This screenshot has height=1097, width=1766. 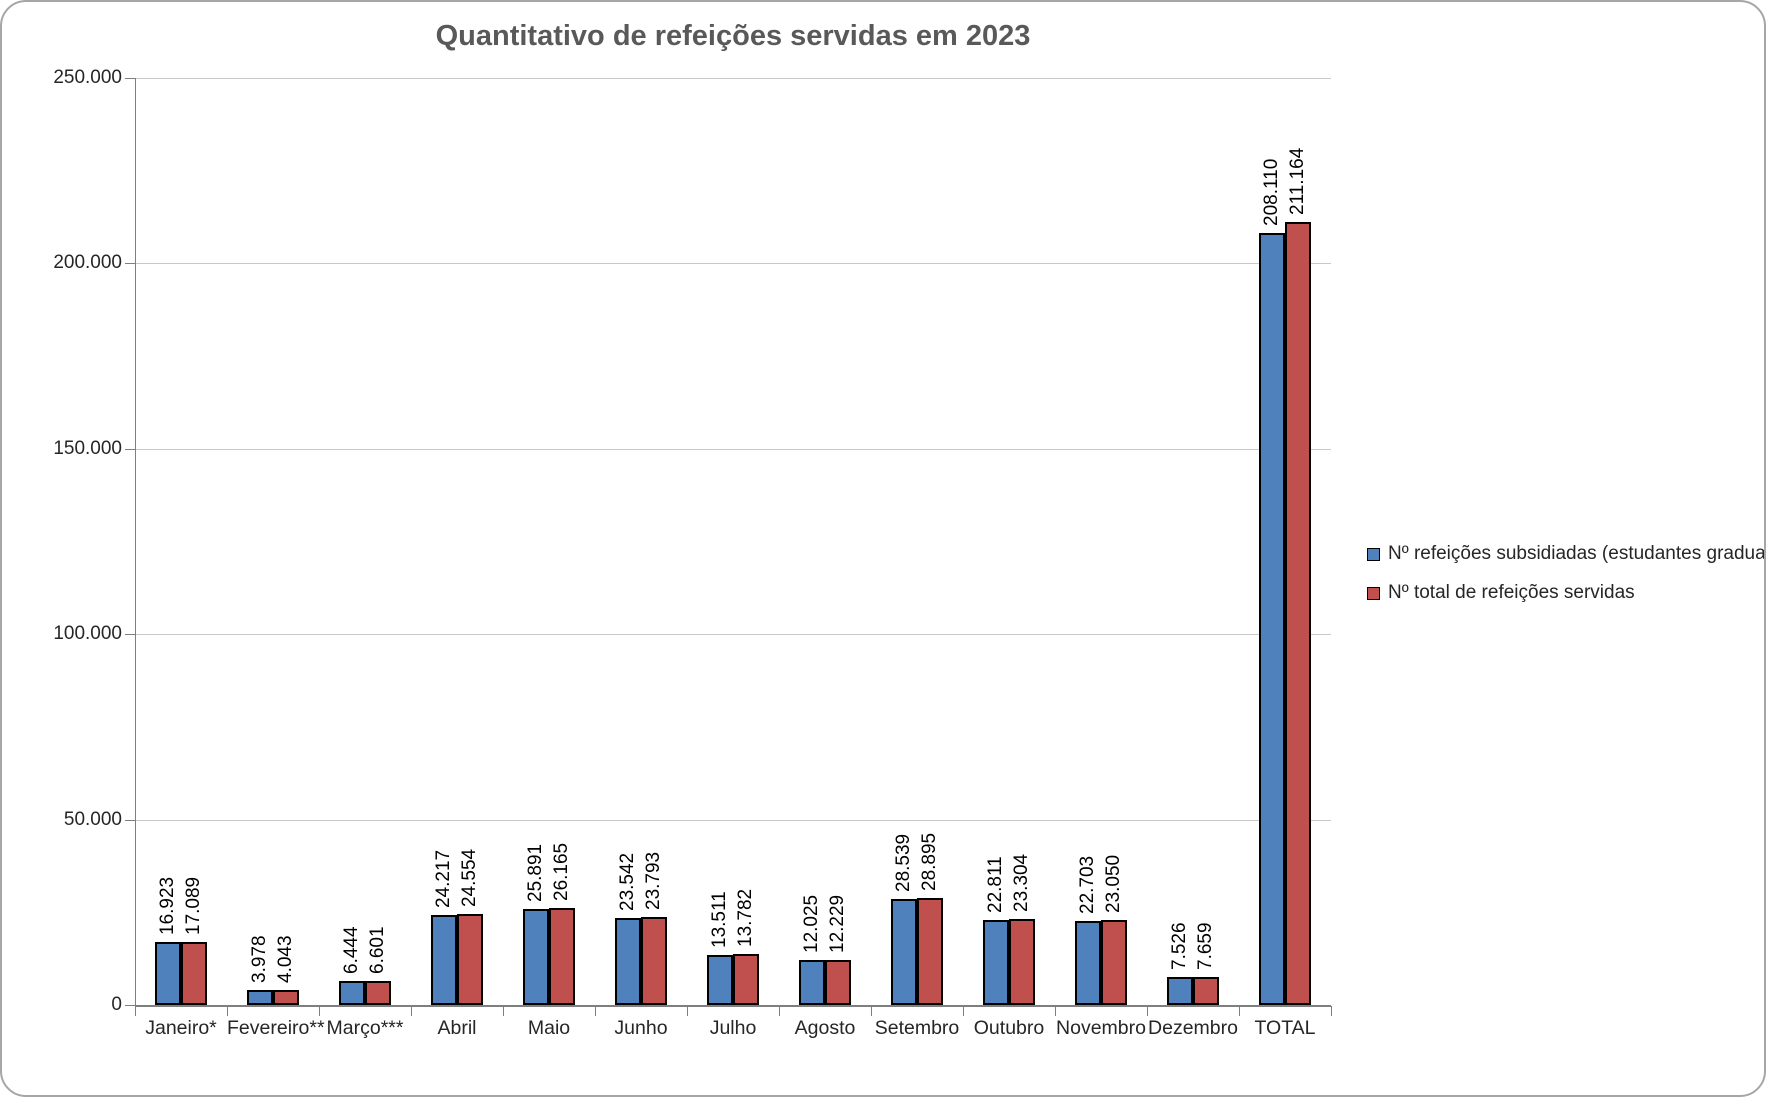 I want to click on bar-value-label: 23.304, so click(x=1022, y=882).